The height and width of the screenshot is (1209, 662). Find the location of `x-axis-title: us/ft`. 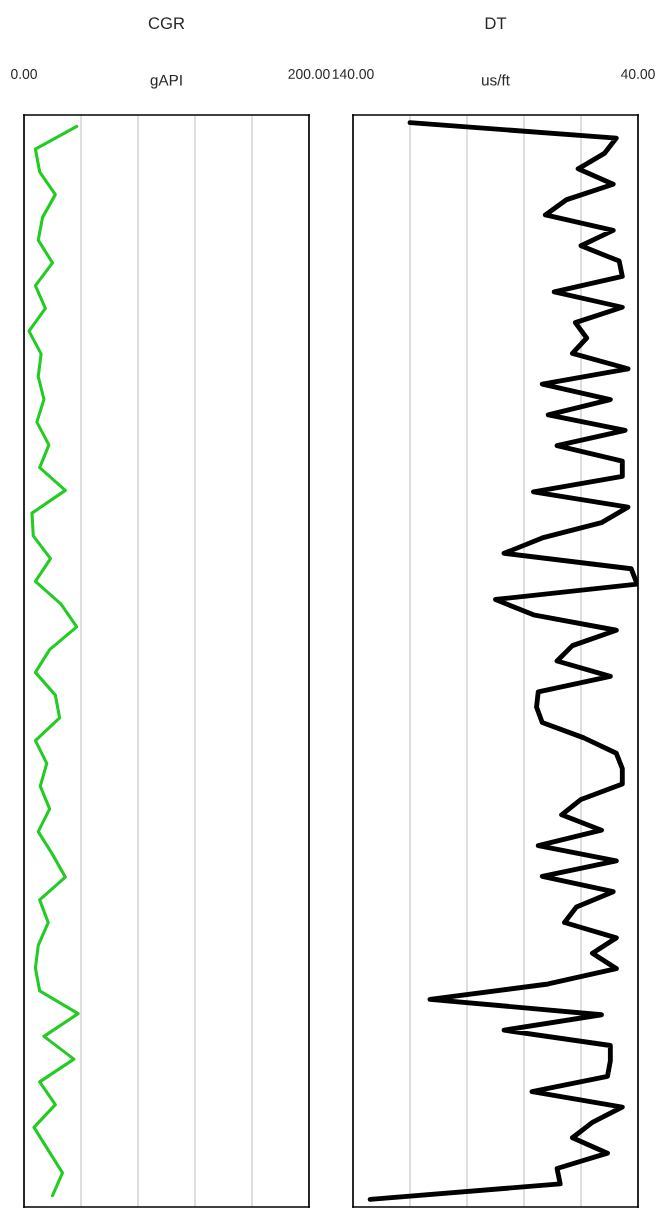

x-axis-title: us/ft is located at coordinates (496, 80).